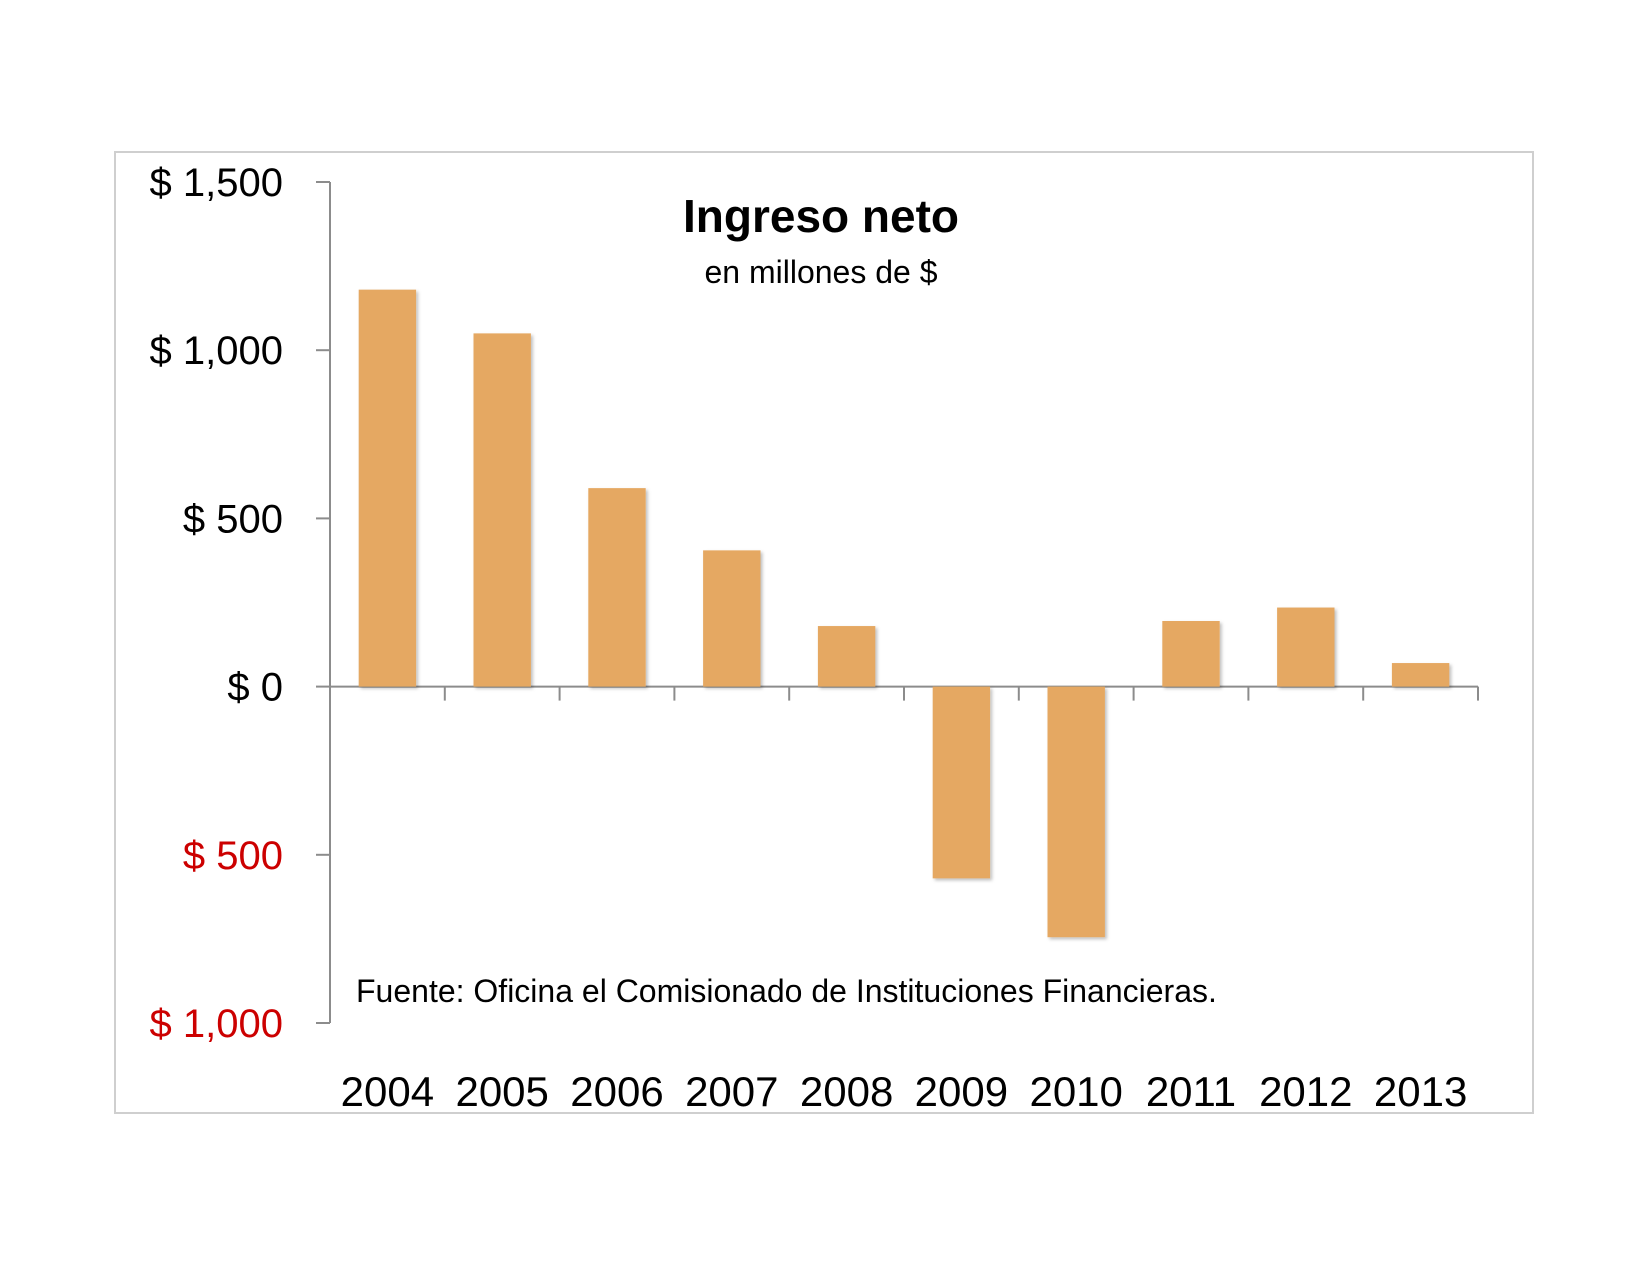  I want to click on x-tick-label: 2011, so click(1191, 1091).